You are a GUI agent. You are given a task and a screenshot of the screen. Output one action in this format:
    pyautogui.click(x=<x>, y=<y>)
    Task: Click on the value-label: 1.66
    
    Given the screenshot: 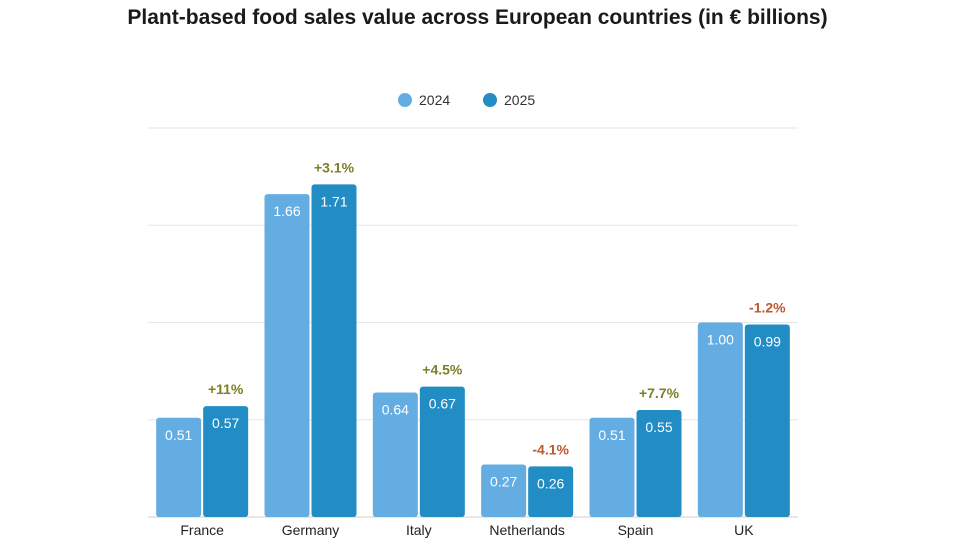 What is the action you would take?
    pyautogui.click(x=286, y=211)
    